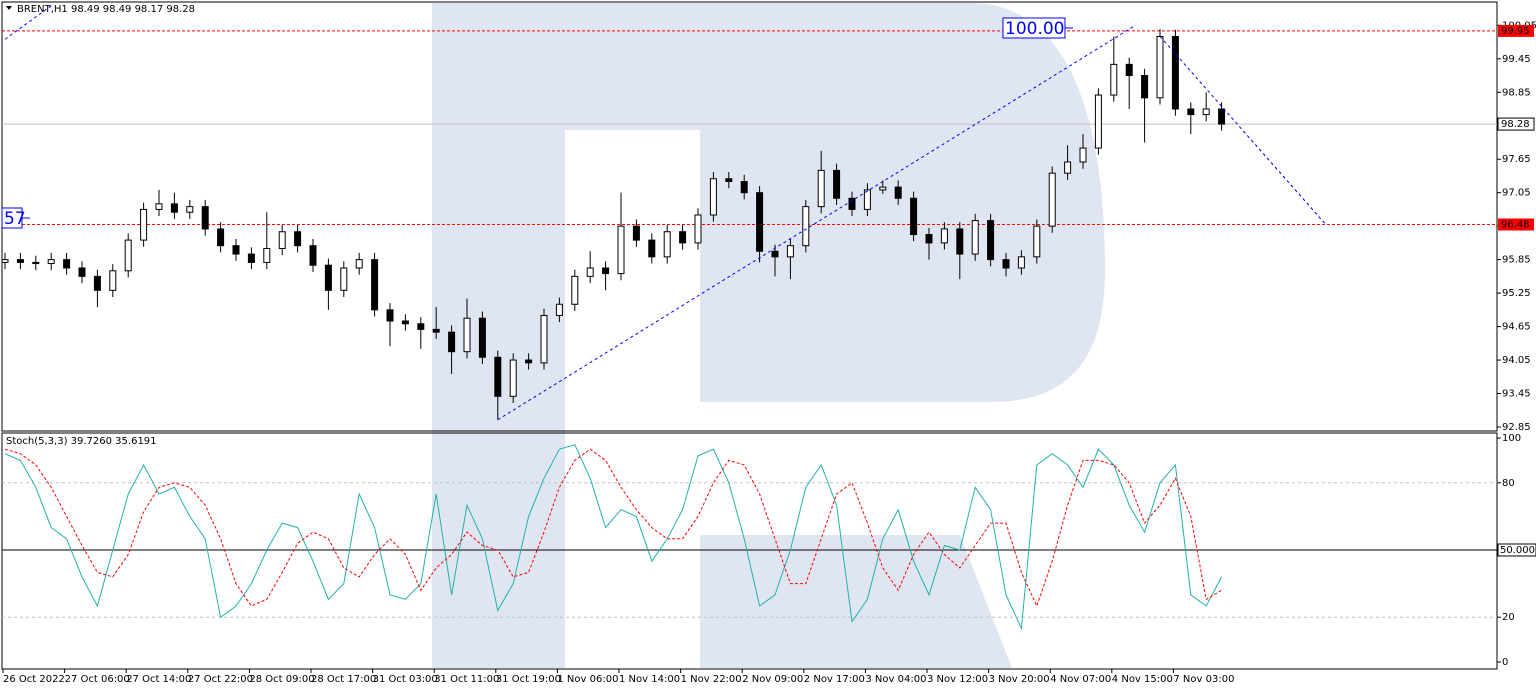  Describe the element at coordinates (1508, 483) in the screenshot. I see `y-tick-label: 80` at that location.